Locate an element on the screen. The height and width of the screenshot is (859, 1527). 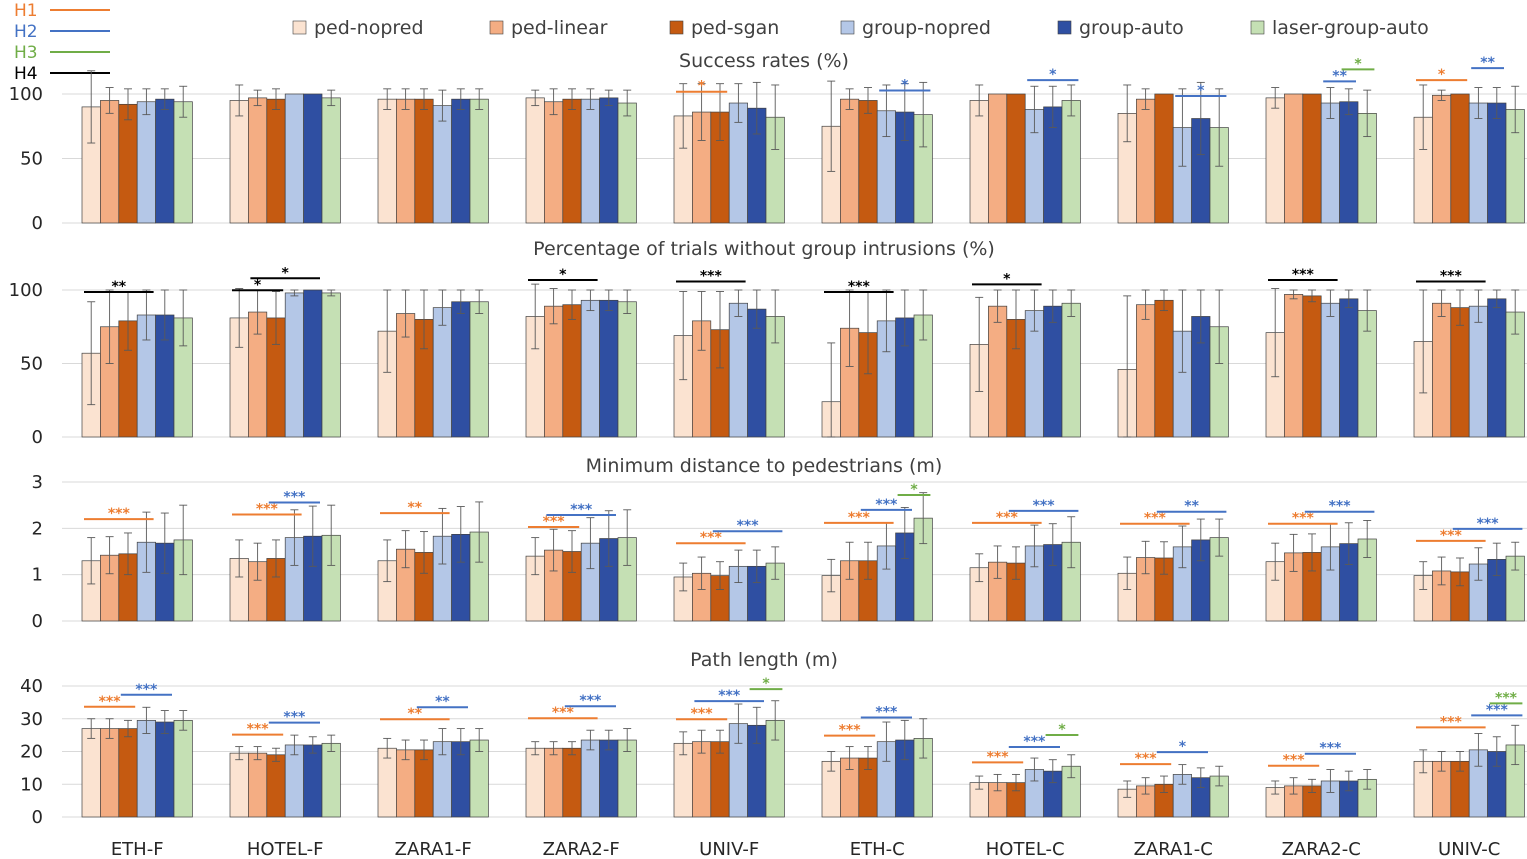
x-tick-label: ZARA2-F is located at coordinates (581, 849).